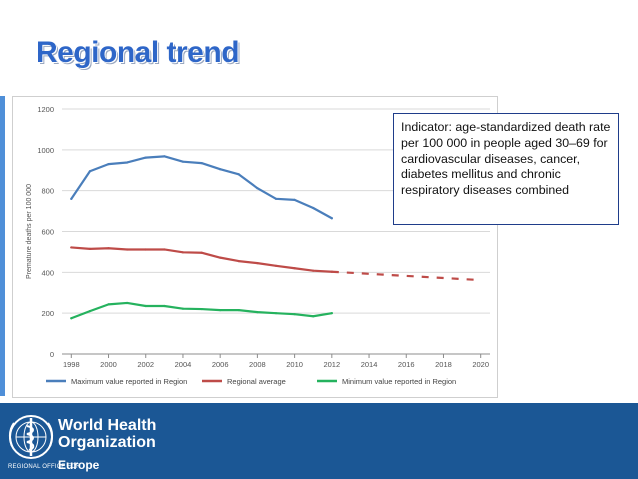 This screenshot has height=479, width=638. Describe the element at coordinates (183, 364) in the screenshot. I see `x-tick-label: 2004` at that location.